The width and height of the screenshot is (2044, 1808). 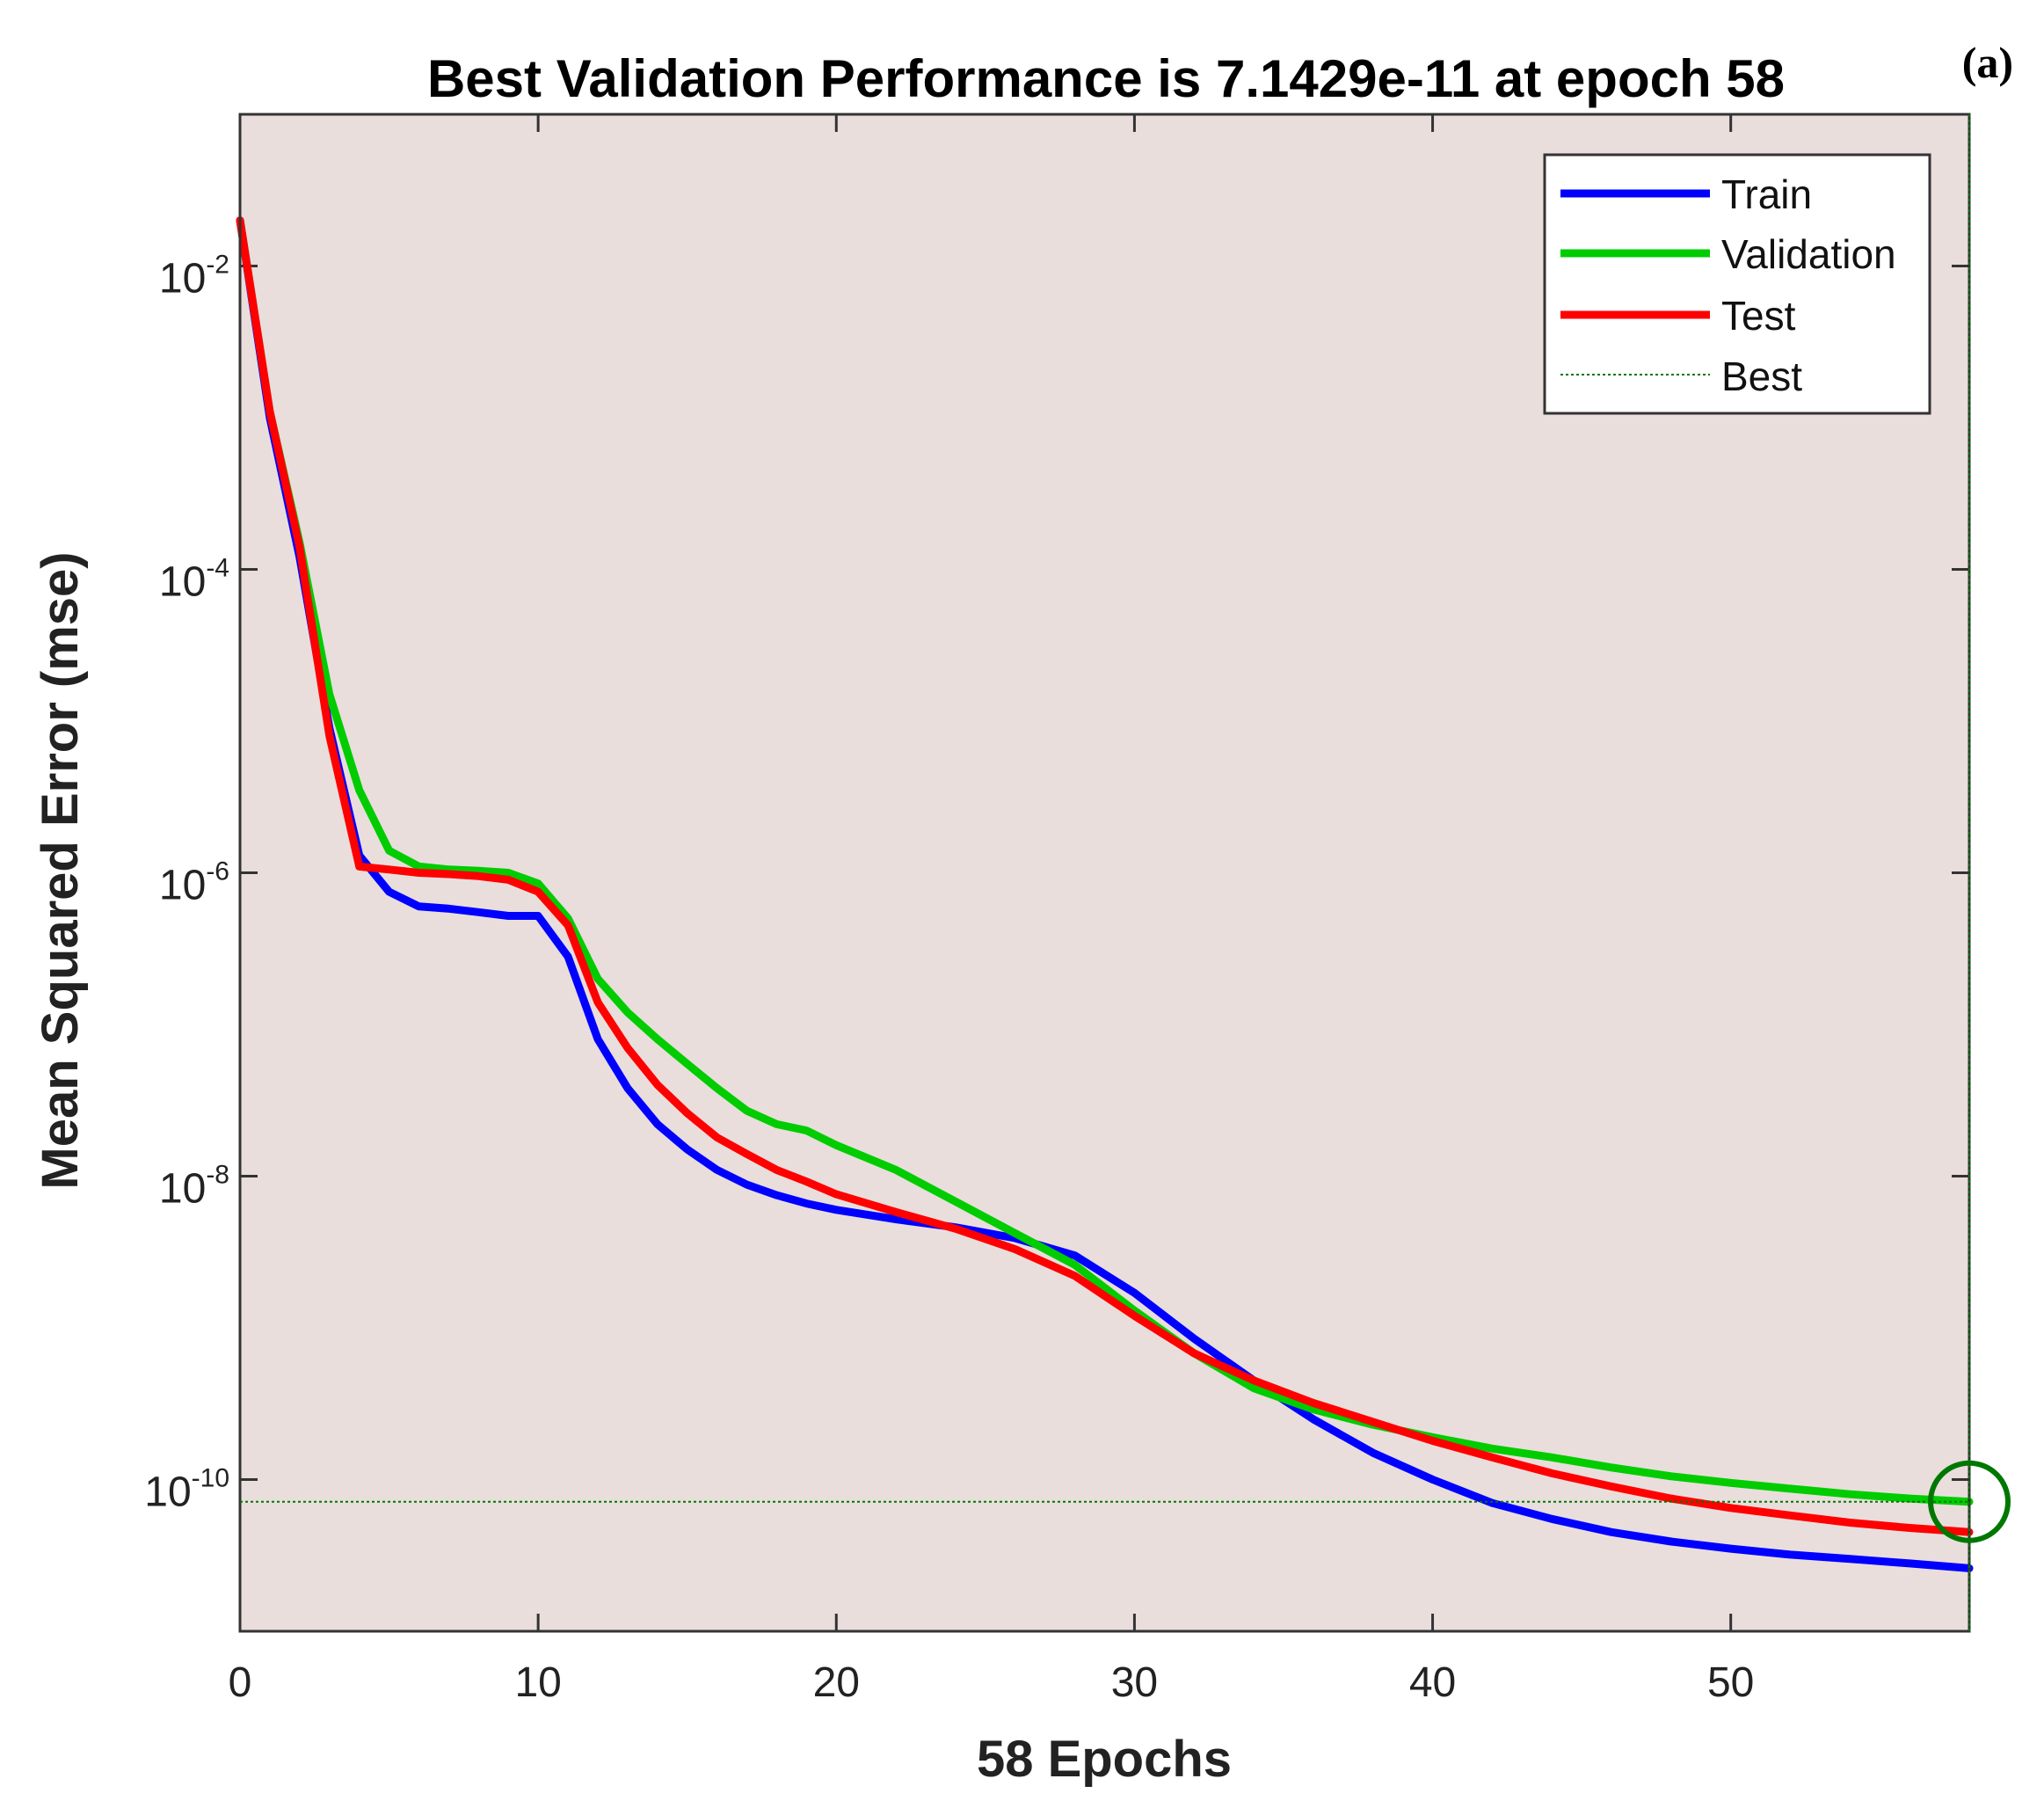 I want to click on legend-label-validation: Validation, so click(x=1808, y=254).